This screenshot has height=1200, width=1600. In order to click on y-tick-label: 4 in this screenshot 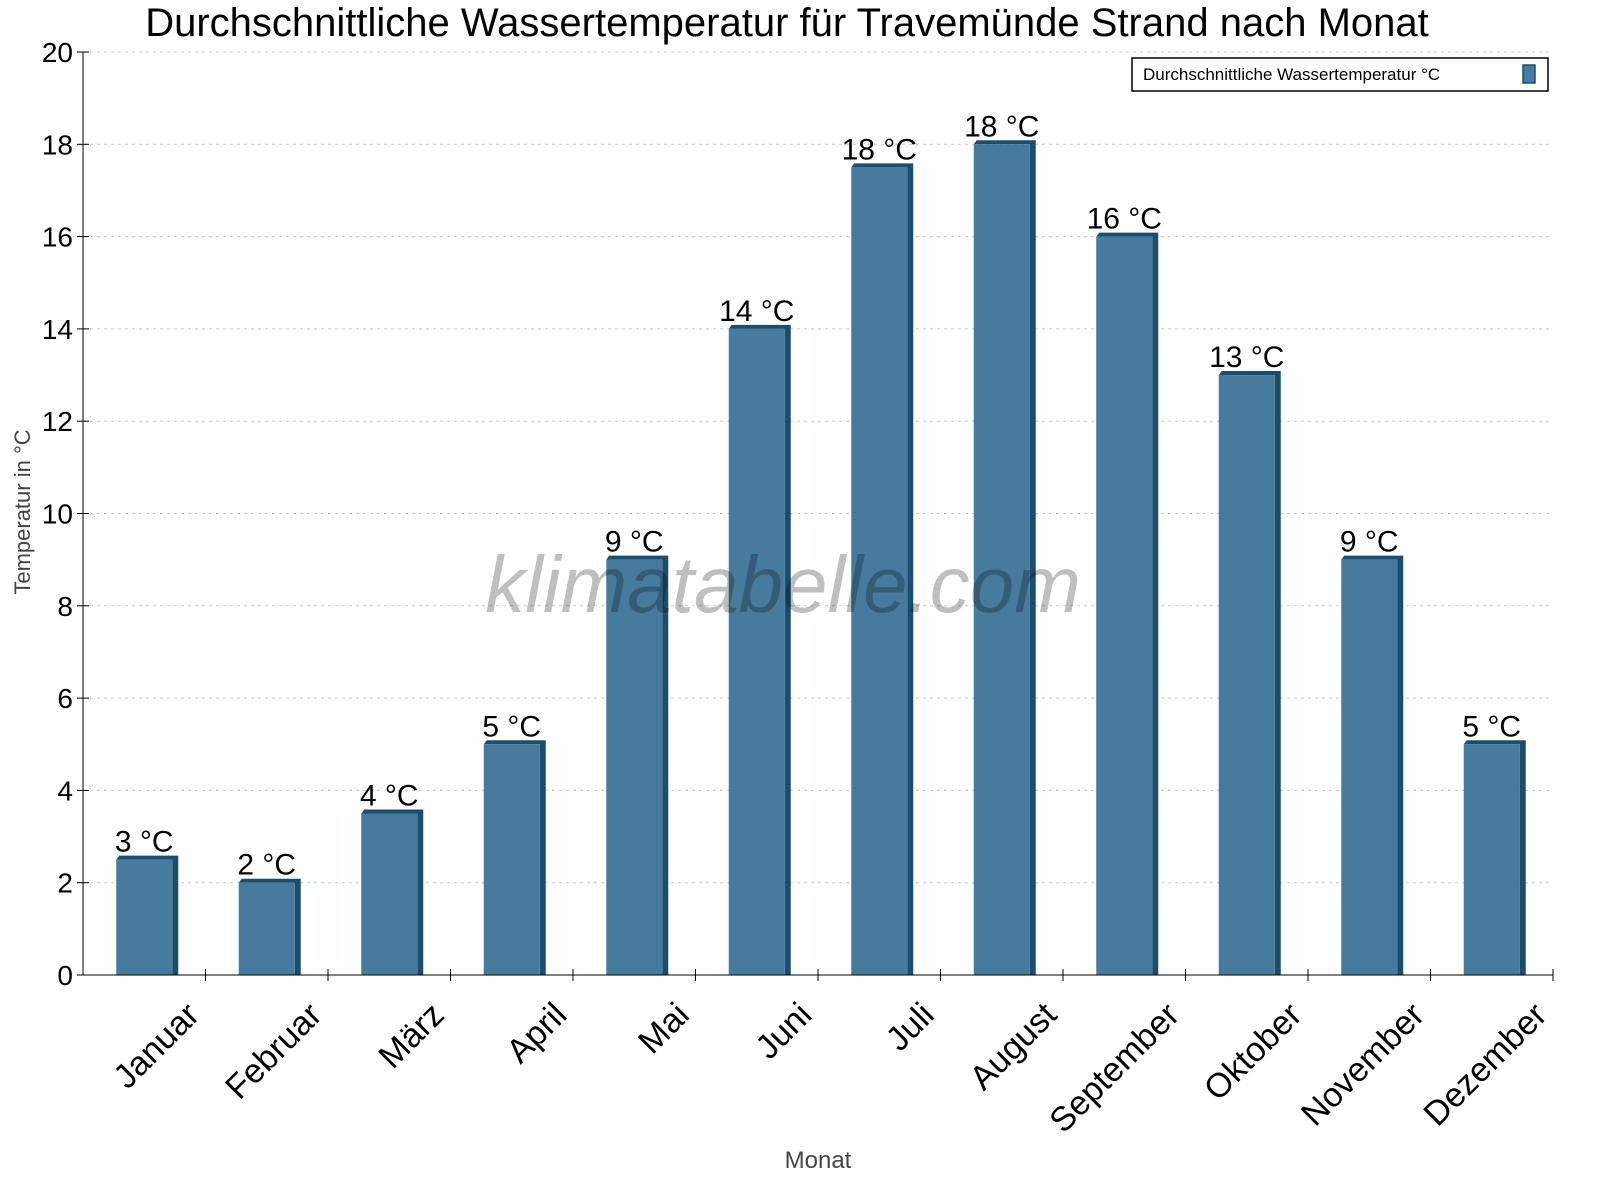, I will do `click(65, 790)`.